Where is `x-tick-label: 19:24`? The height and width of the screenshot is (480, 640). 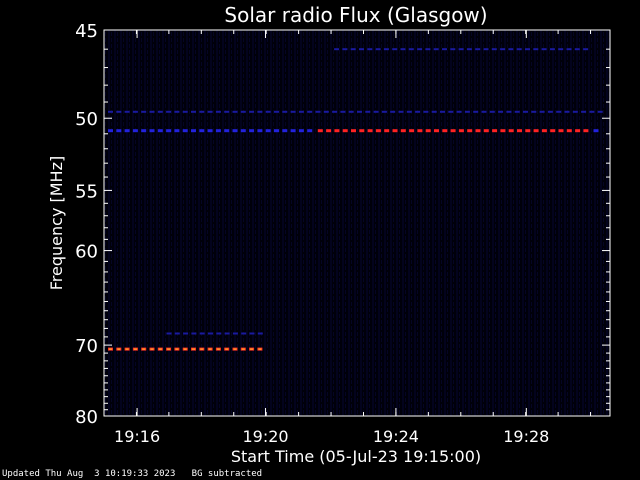
x-tick-label: 19:24 is located at coordinates (396, 436).